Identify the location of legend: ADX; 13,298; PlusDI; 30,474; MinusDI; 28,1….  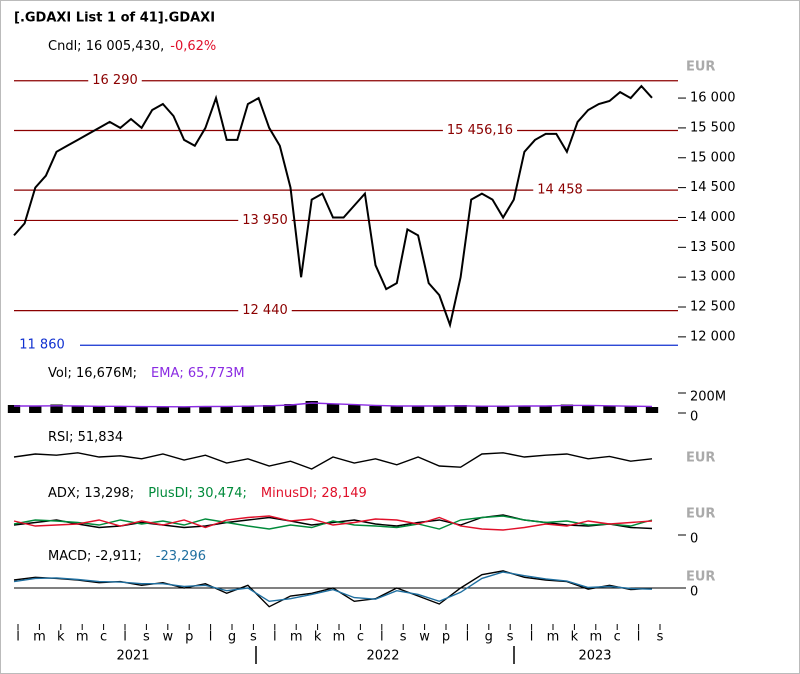
(207, 493).